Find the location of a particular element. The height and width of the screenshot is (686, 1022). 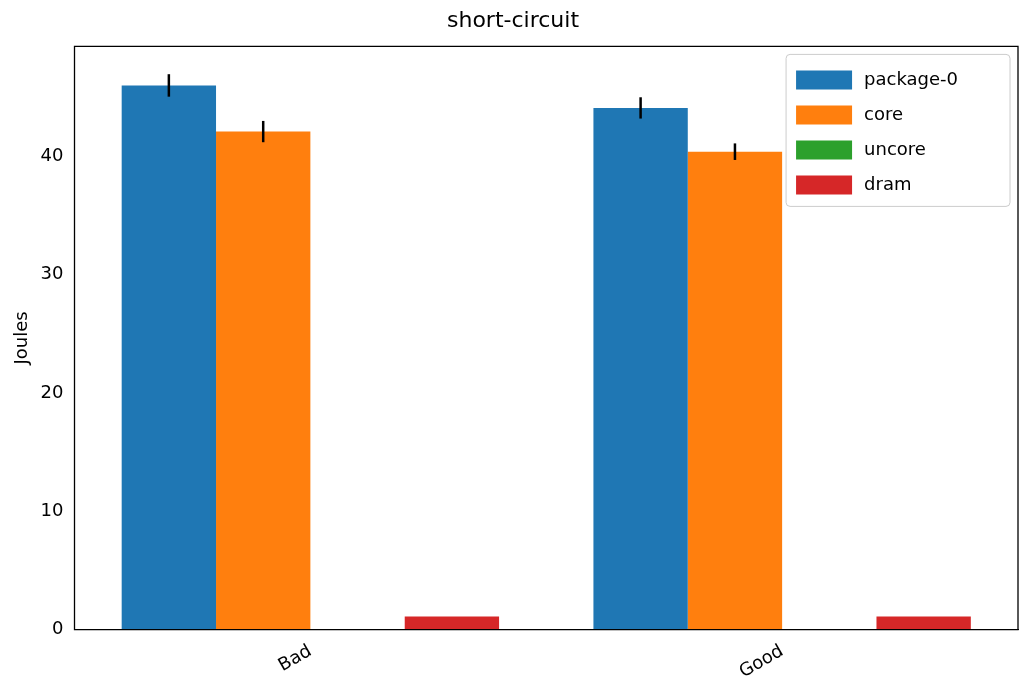

legend-label: package-0 is located at coordinates (911, 79).